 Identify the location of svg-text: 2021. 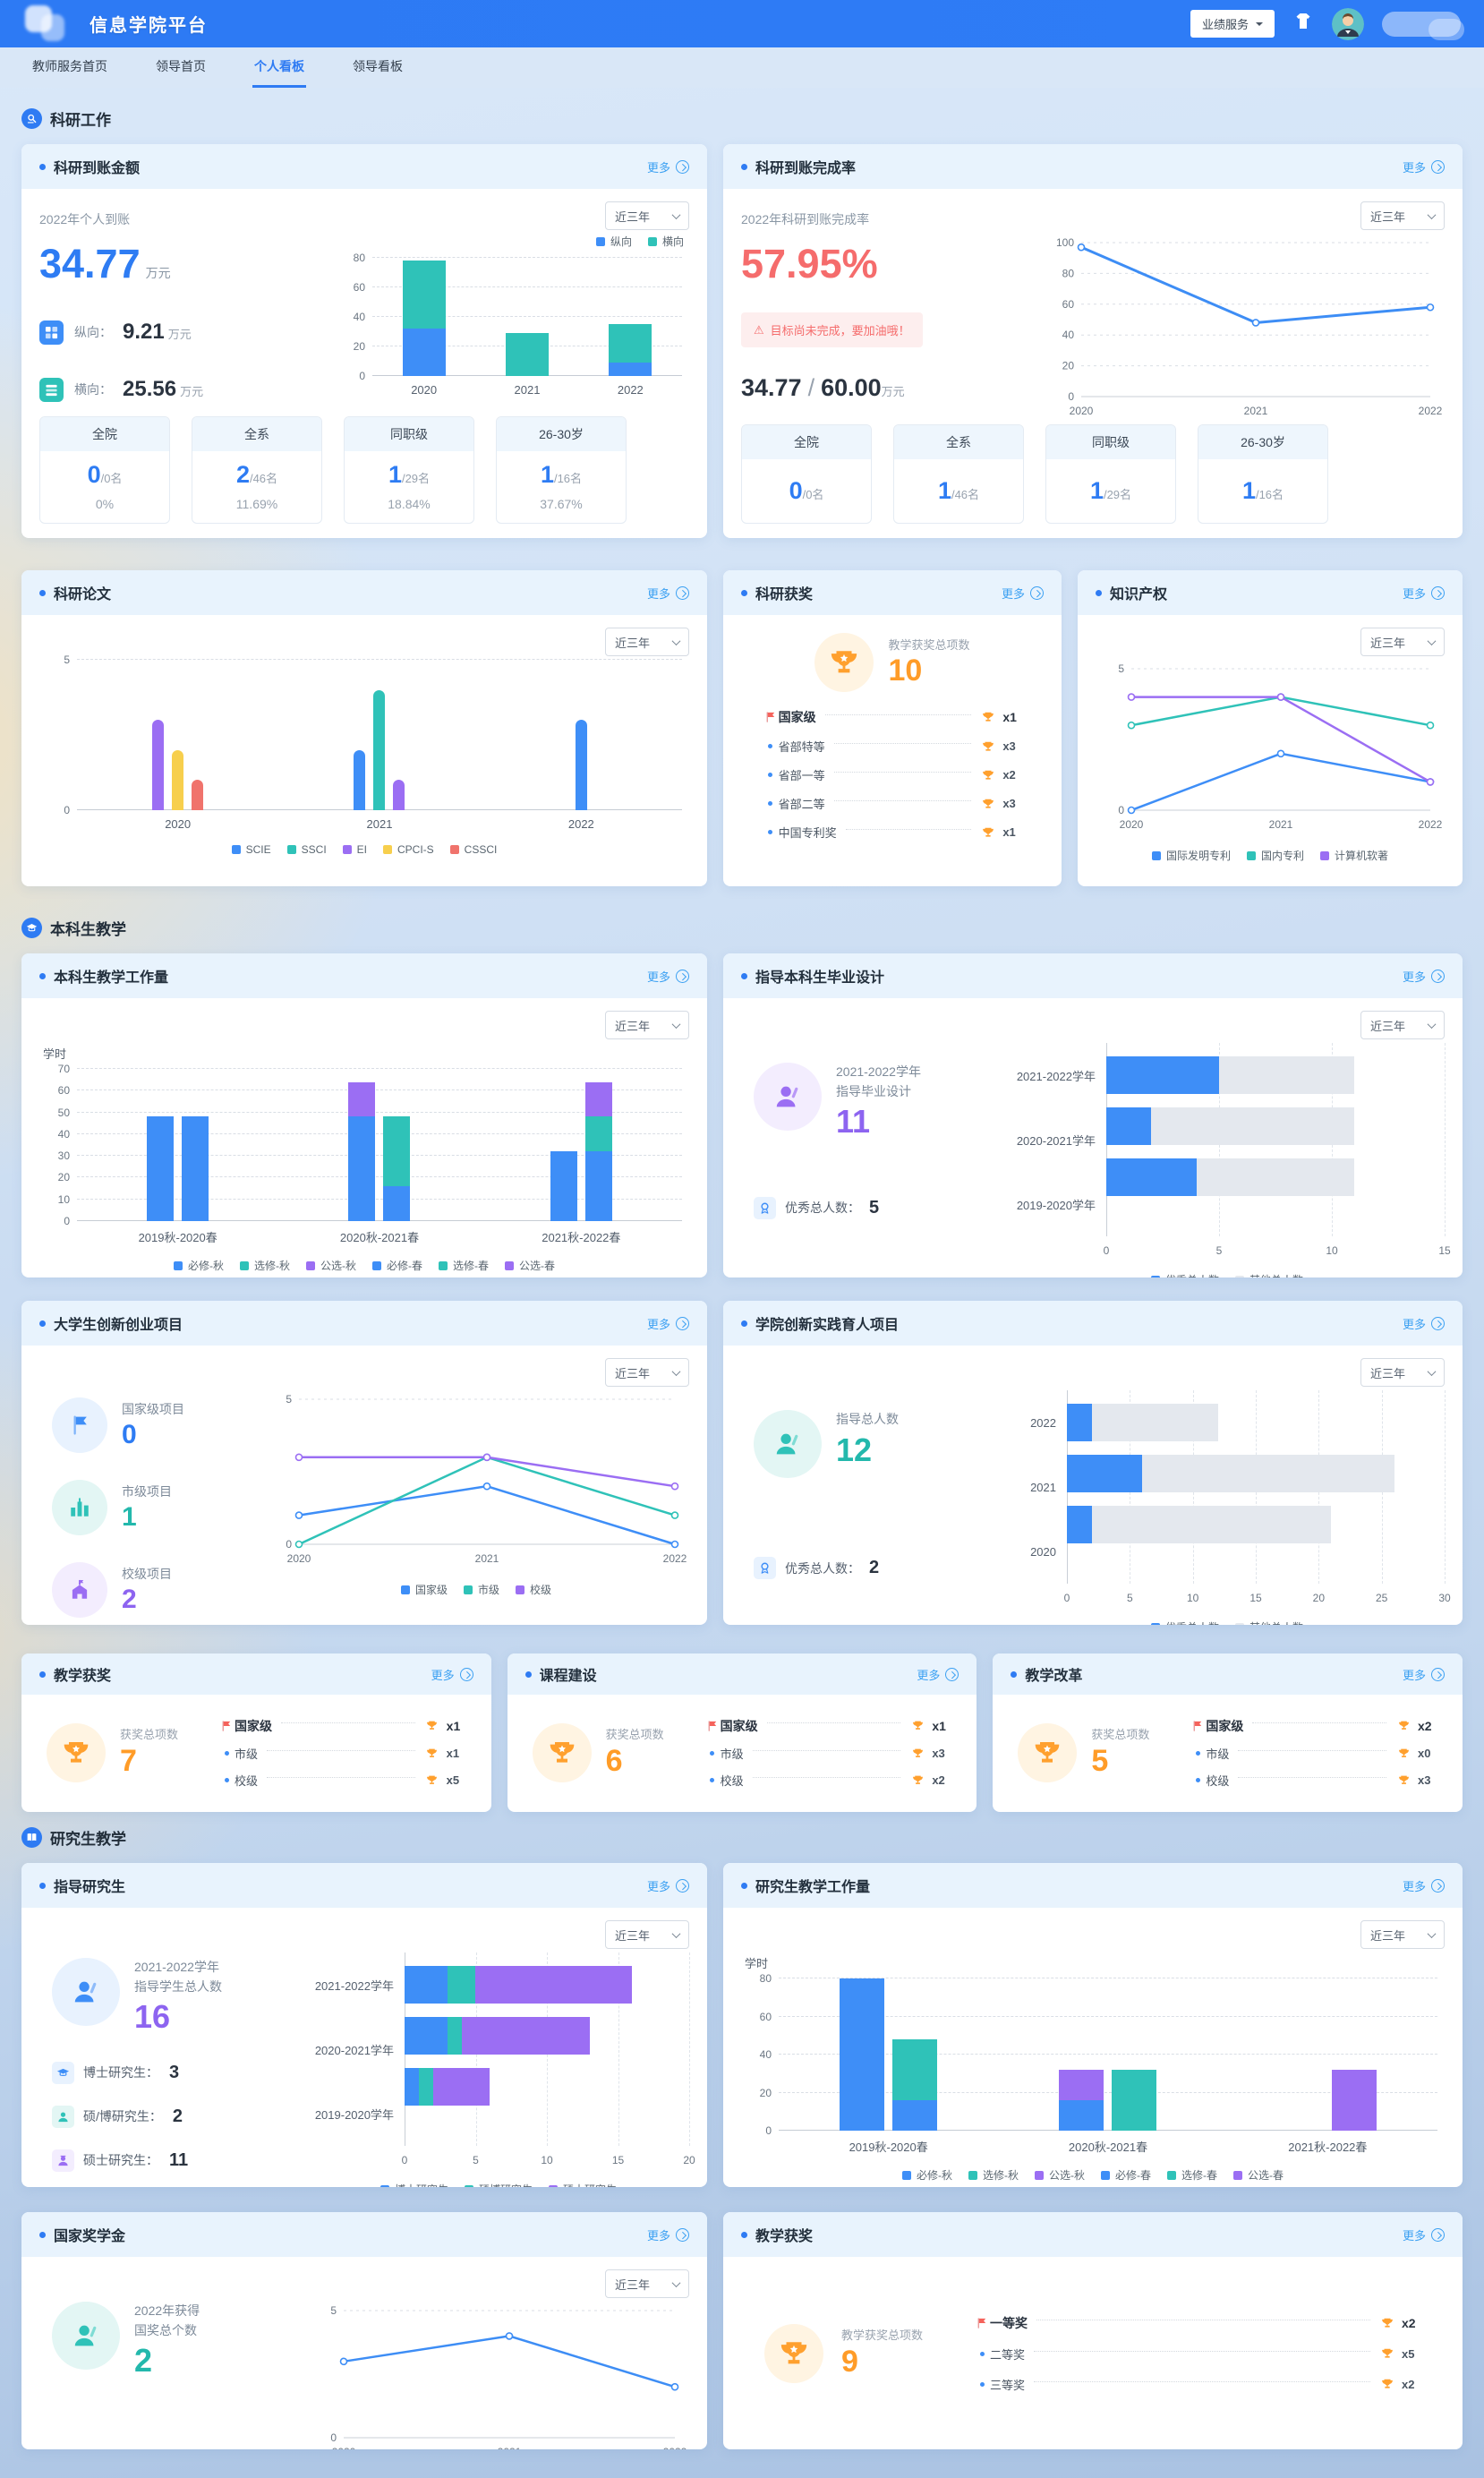
(1281, 824).